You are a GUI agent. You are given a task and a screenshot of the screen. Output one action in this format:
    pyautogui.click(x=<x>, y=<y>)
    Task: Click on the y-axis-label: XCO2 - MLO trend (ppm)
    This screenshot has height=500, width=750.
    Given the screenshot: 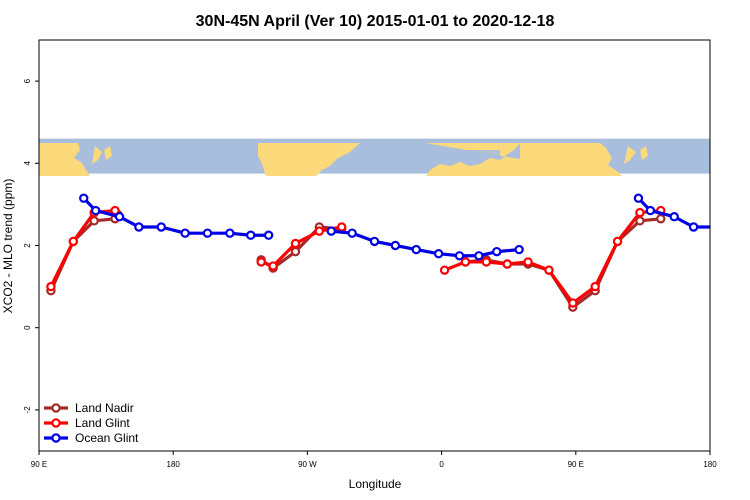 What is the action you would take?
    pyautogui.click(x=8, y=246)
    